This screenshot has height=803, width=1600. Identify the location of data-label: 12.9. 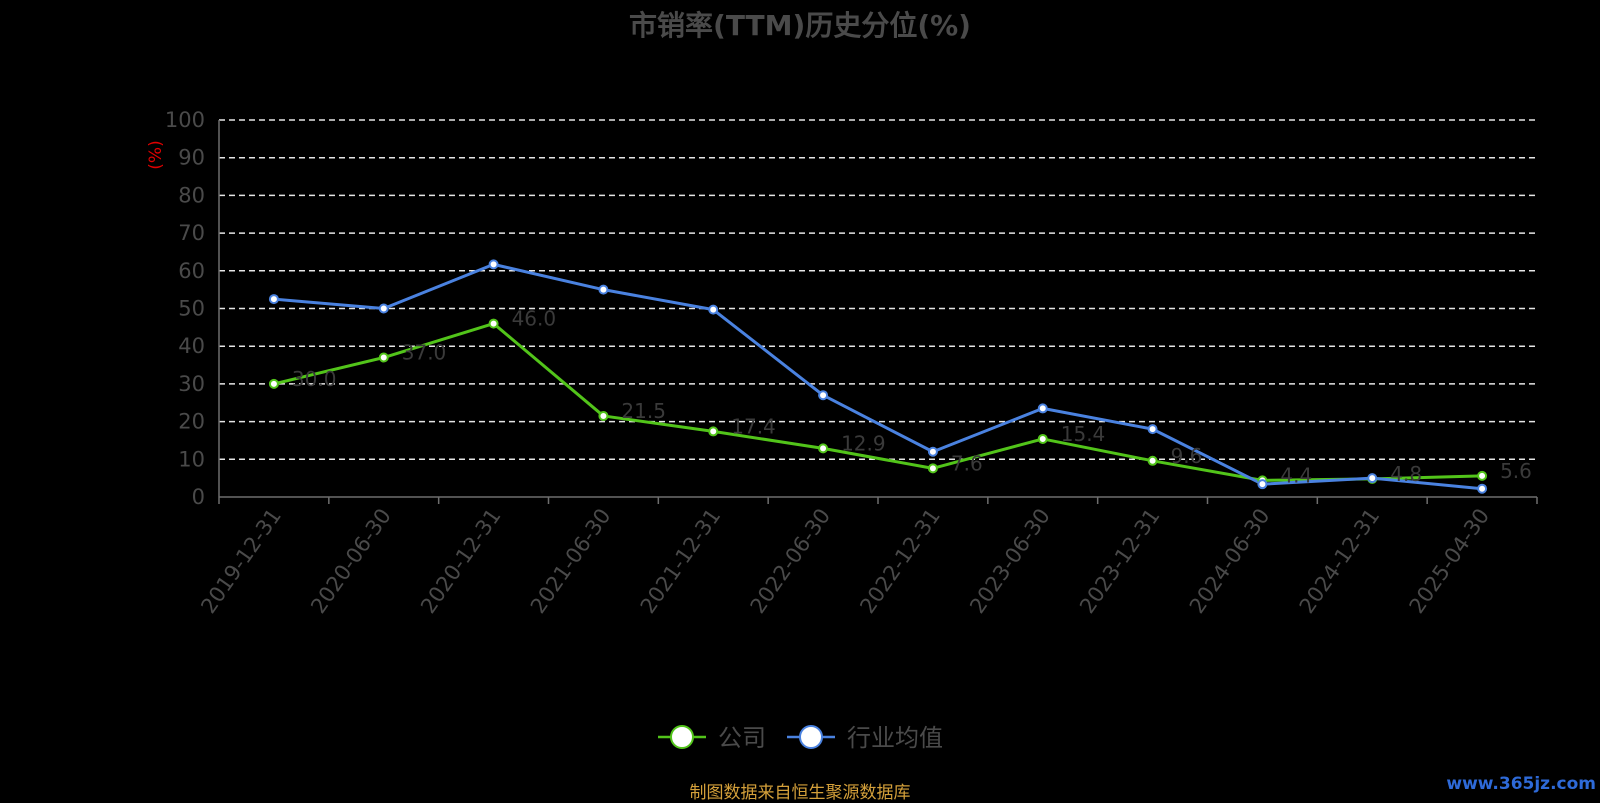
(863, 443).